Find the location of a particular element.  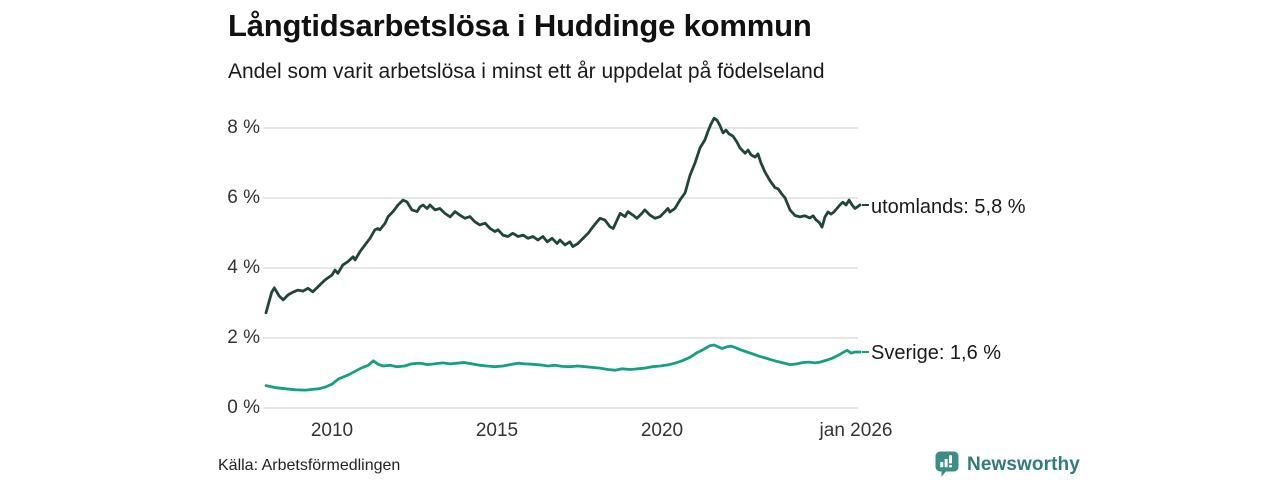

brand-logo: Newsworthy is located at coordinates (1007, 464).